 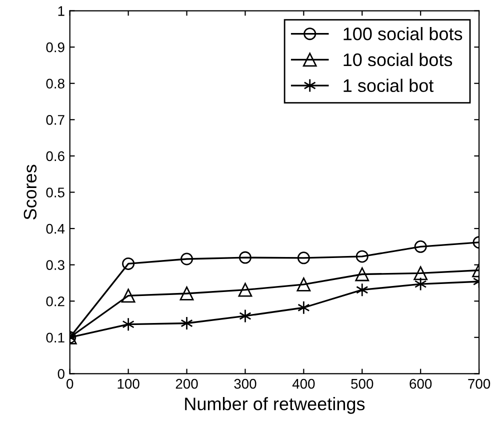 What do you see at coordinates (55, 337) in the screenshot?
I see `y-tick-label: 0.1` at bounding box center [55, 337].